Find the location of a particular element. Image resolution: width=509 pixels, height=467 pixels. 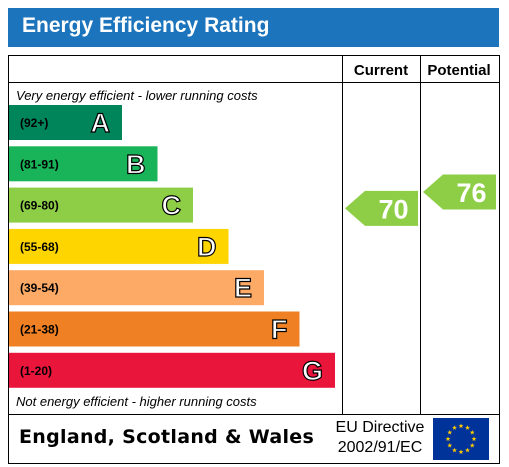

band-bar-a is located at coordinates (65, 122).